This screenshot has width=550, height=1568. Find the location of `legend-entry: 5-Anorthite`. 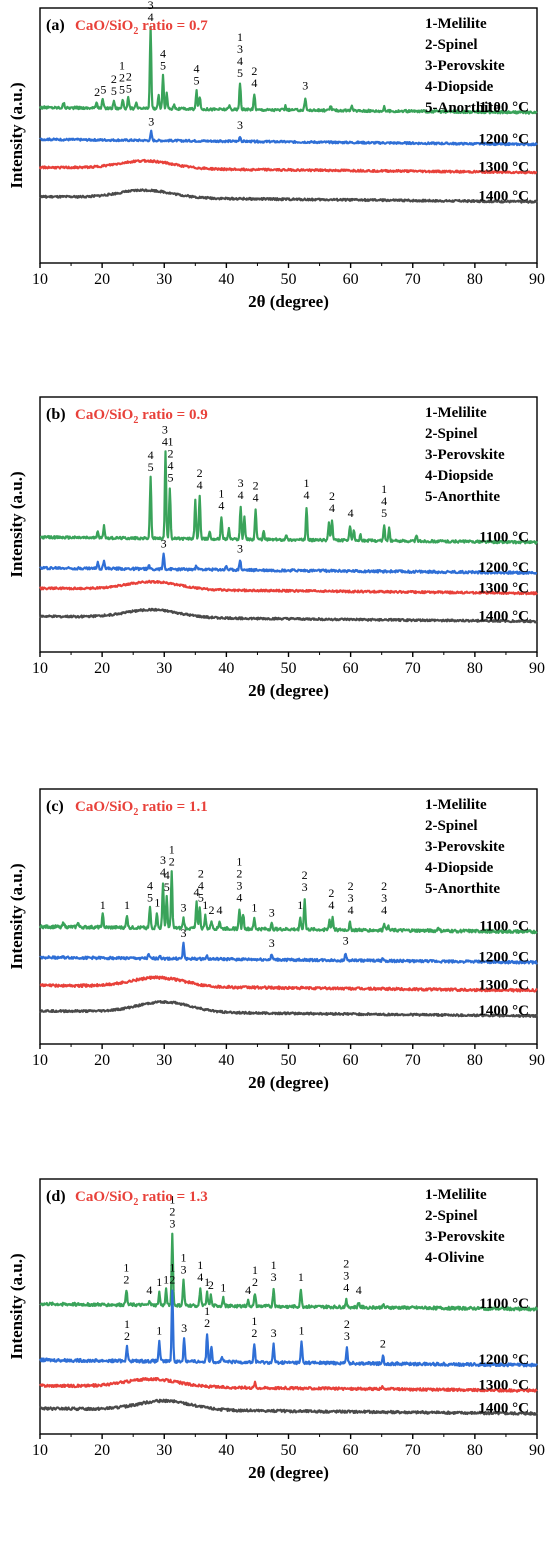

legend-entry: 5-Anorthite is located at coordinates (462, 497).